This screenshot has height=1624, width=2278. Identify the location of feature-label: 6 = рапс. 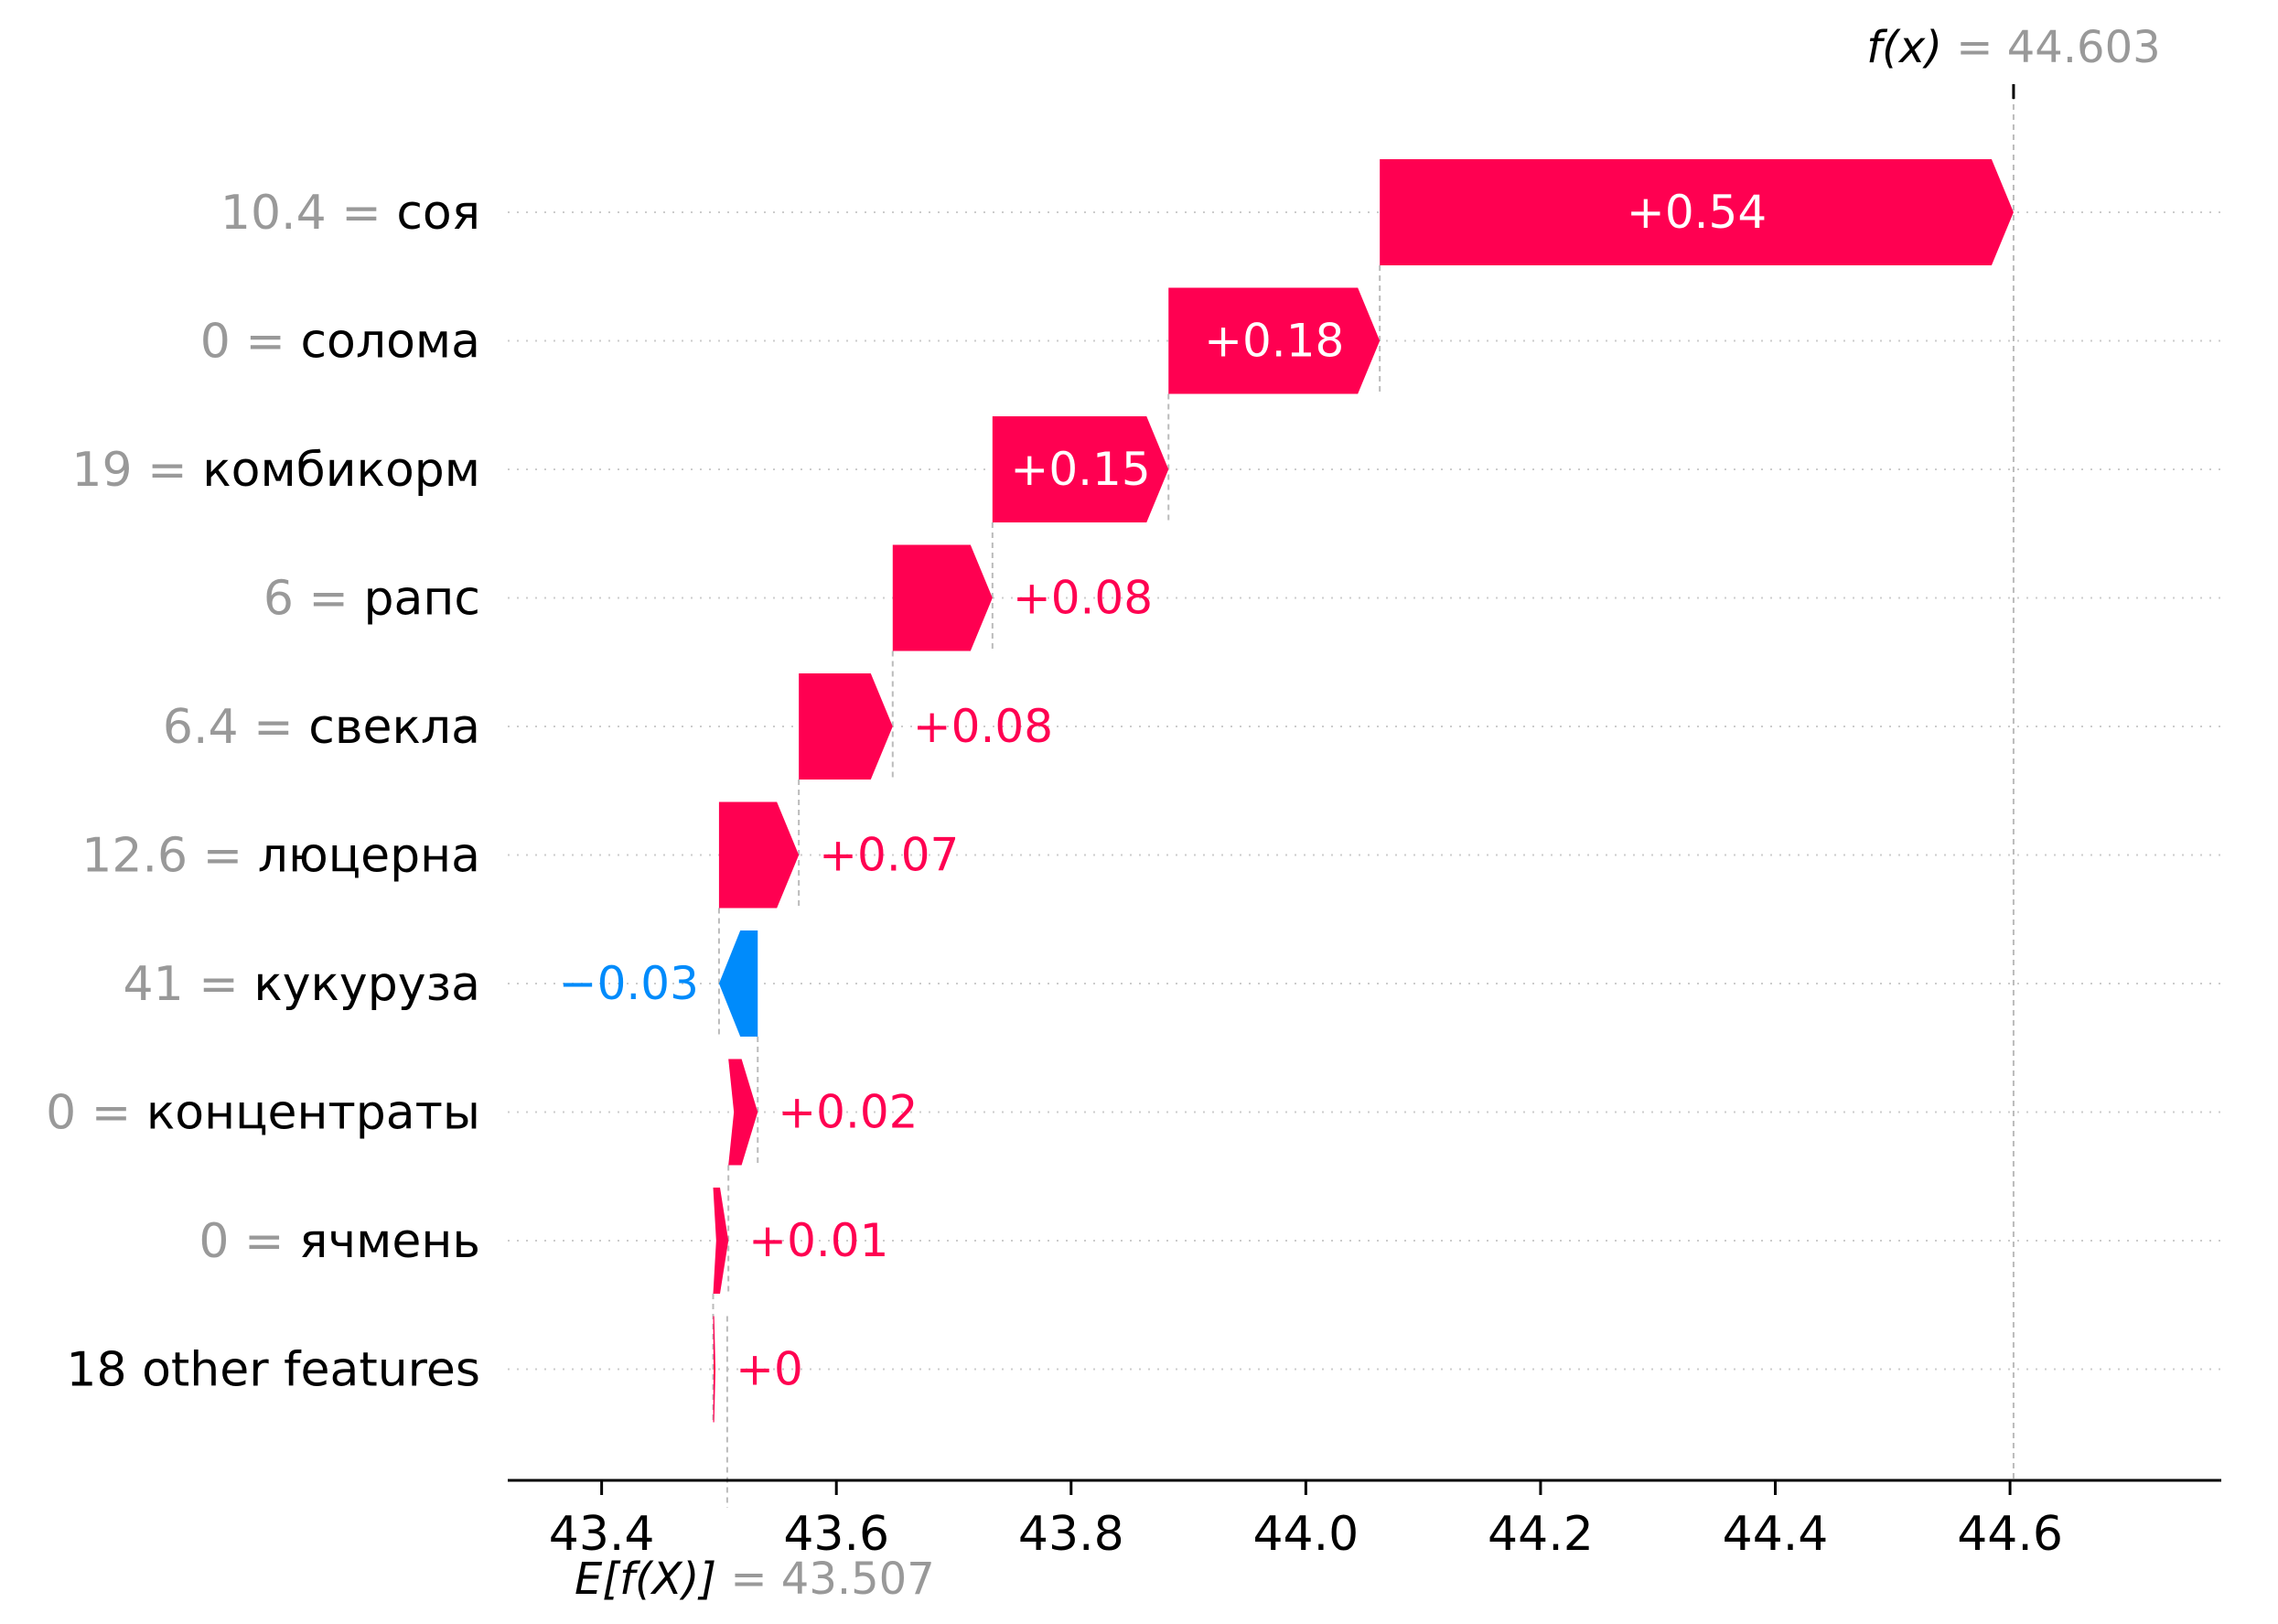
(371, 599).